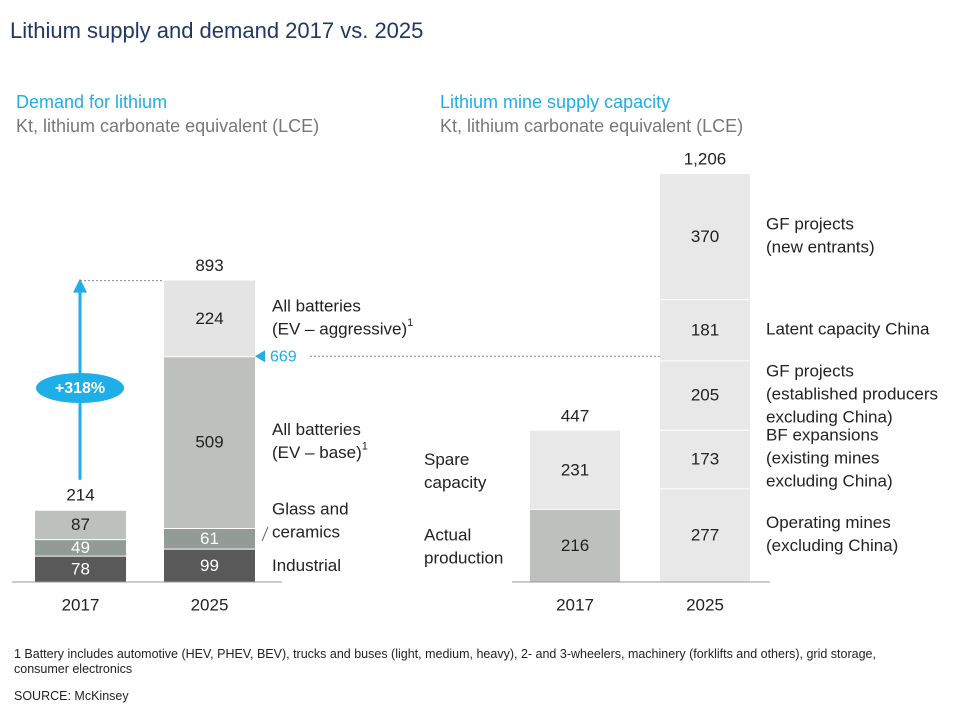  Describe the element at coordinates (832, 545) in the screenshot. I see `supply-legend-operating-mines-line-2: (excluding China)` at that location.